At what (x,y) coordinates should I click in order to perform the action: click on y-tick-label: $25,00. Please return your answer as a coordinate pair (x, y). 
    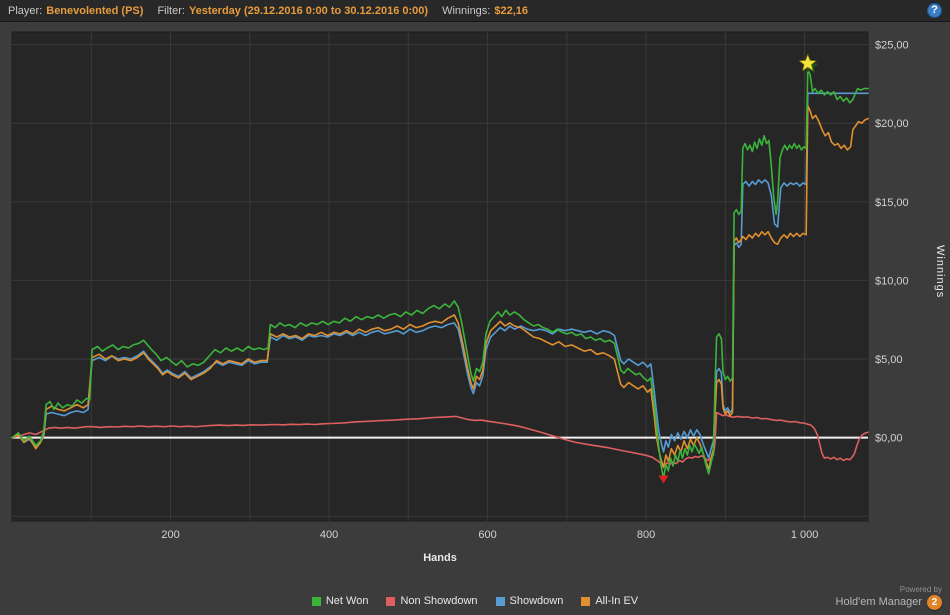
    Looking at the image, I should click on (892, 46).